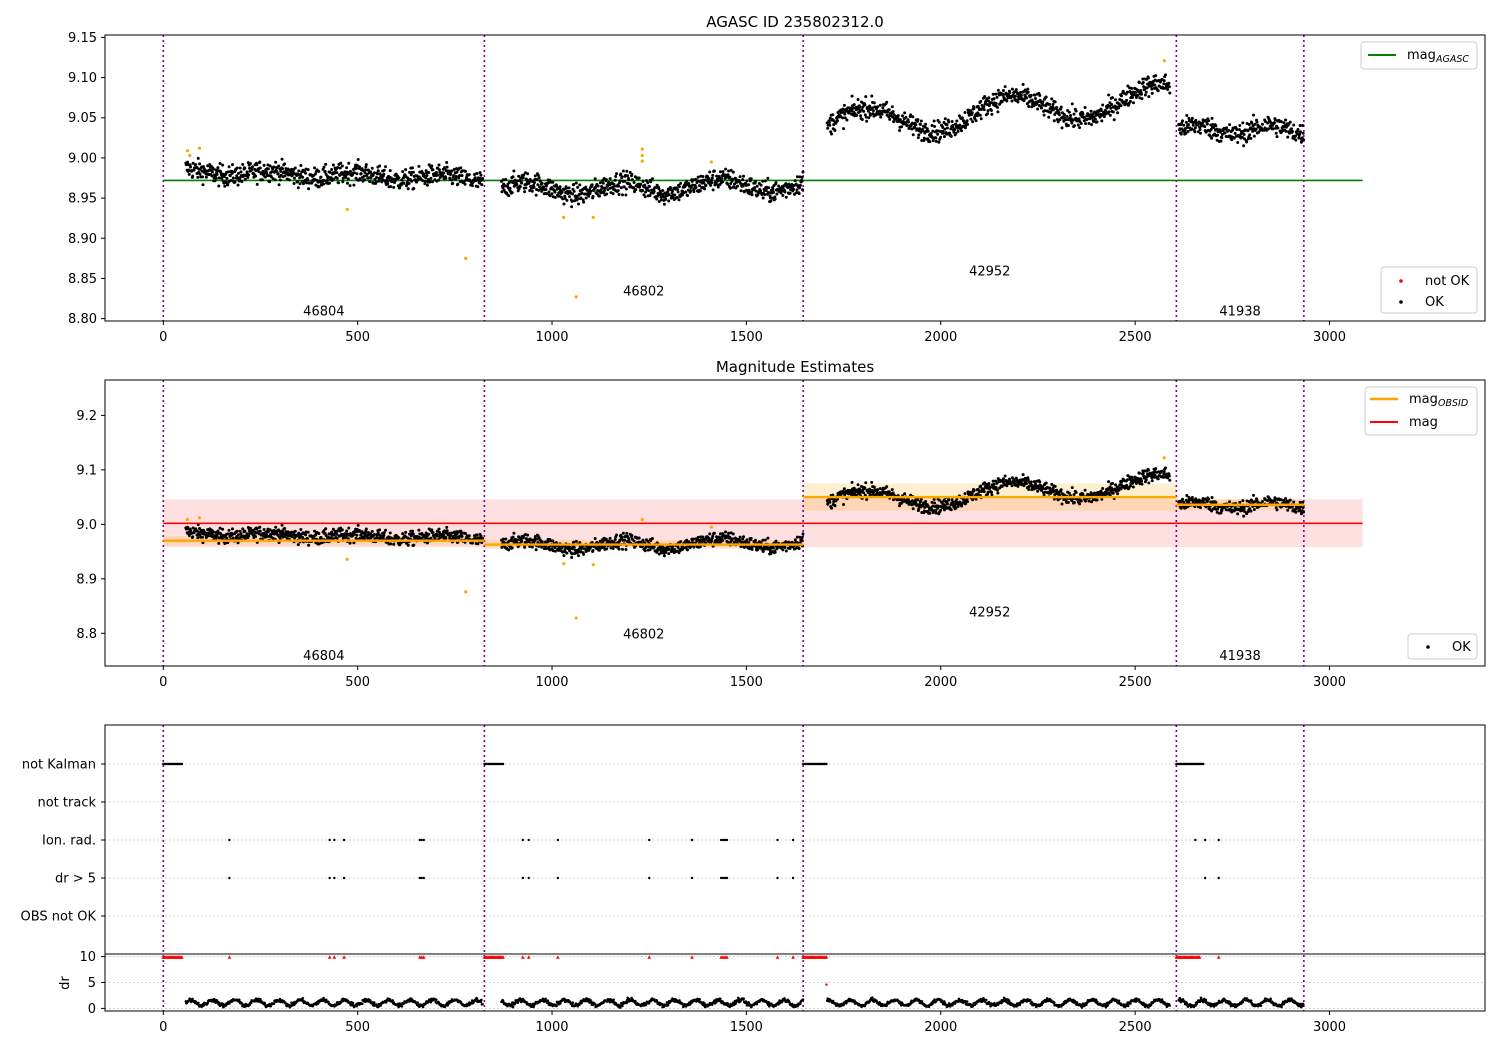 The image size is (1500, 1050). Describe the element at coordinates (795, 367) in the screenshot. I see `chart-title-magnitude-estimates: Magnitude Estimates` at that location.